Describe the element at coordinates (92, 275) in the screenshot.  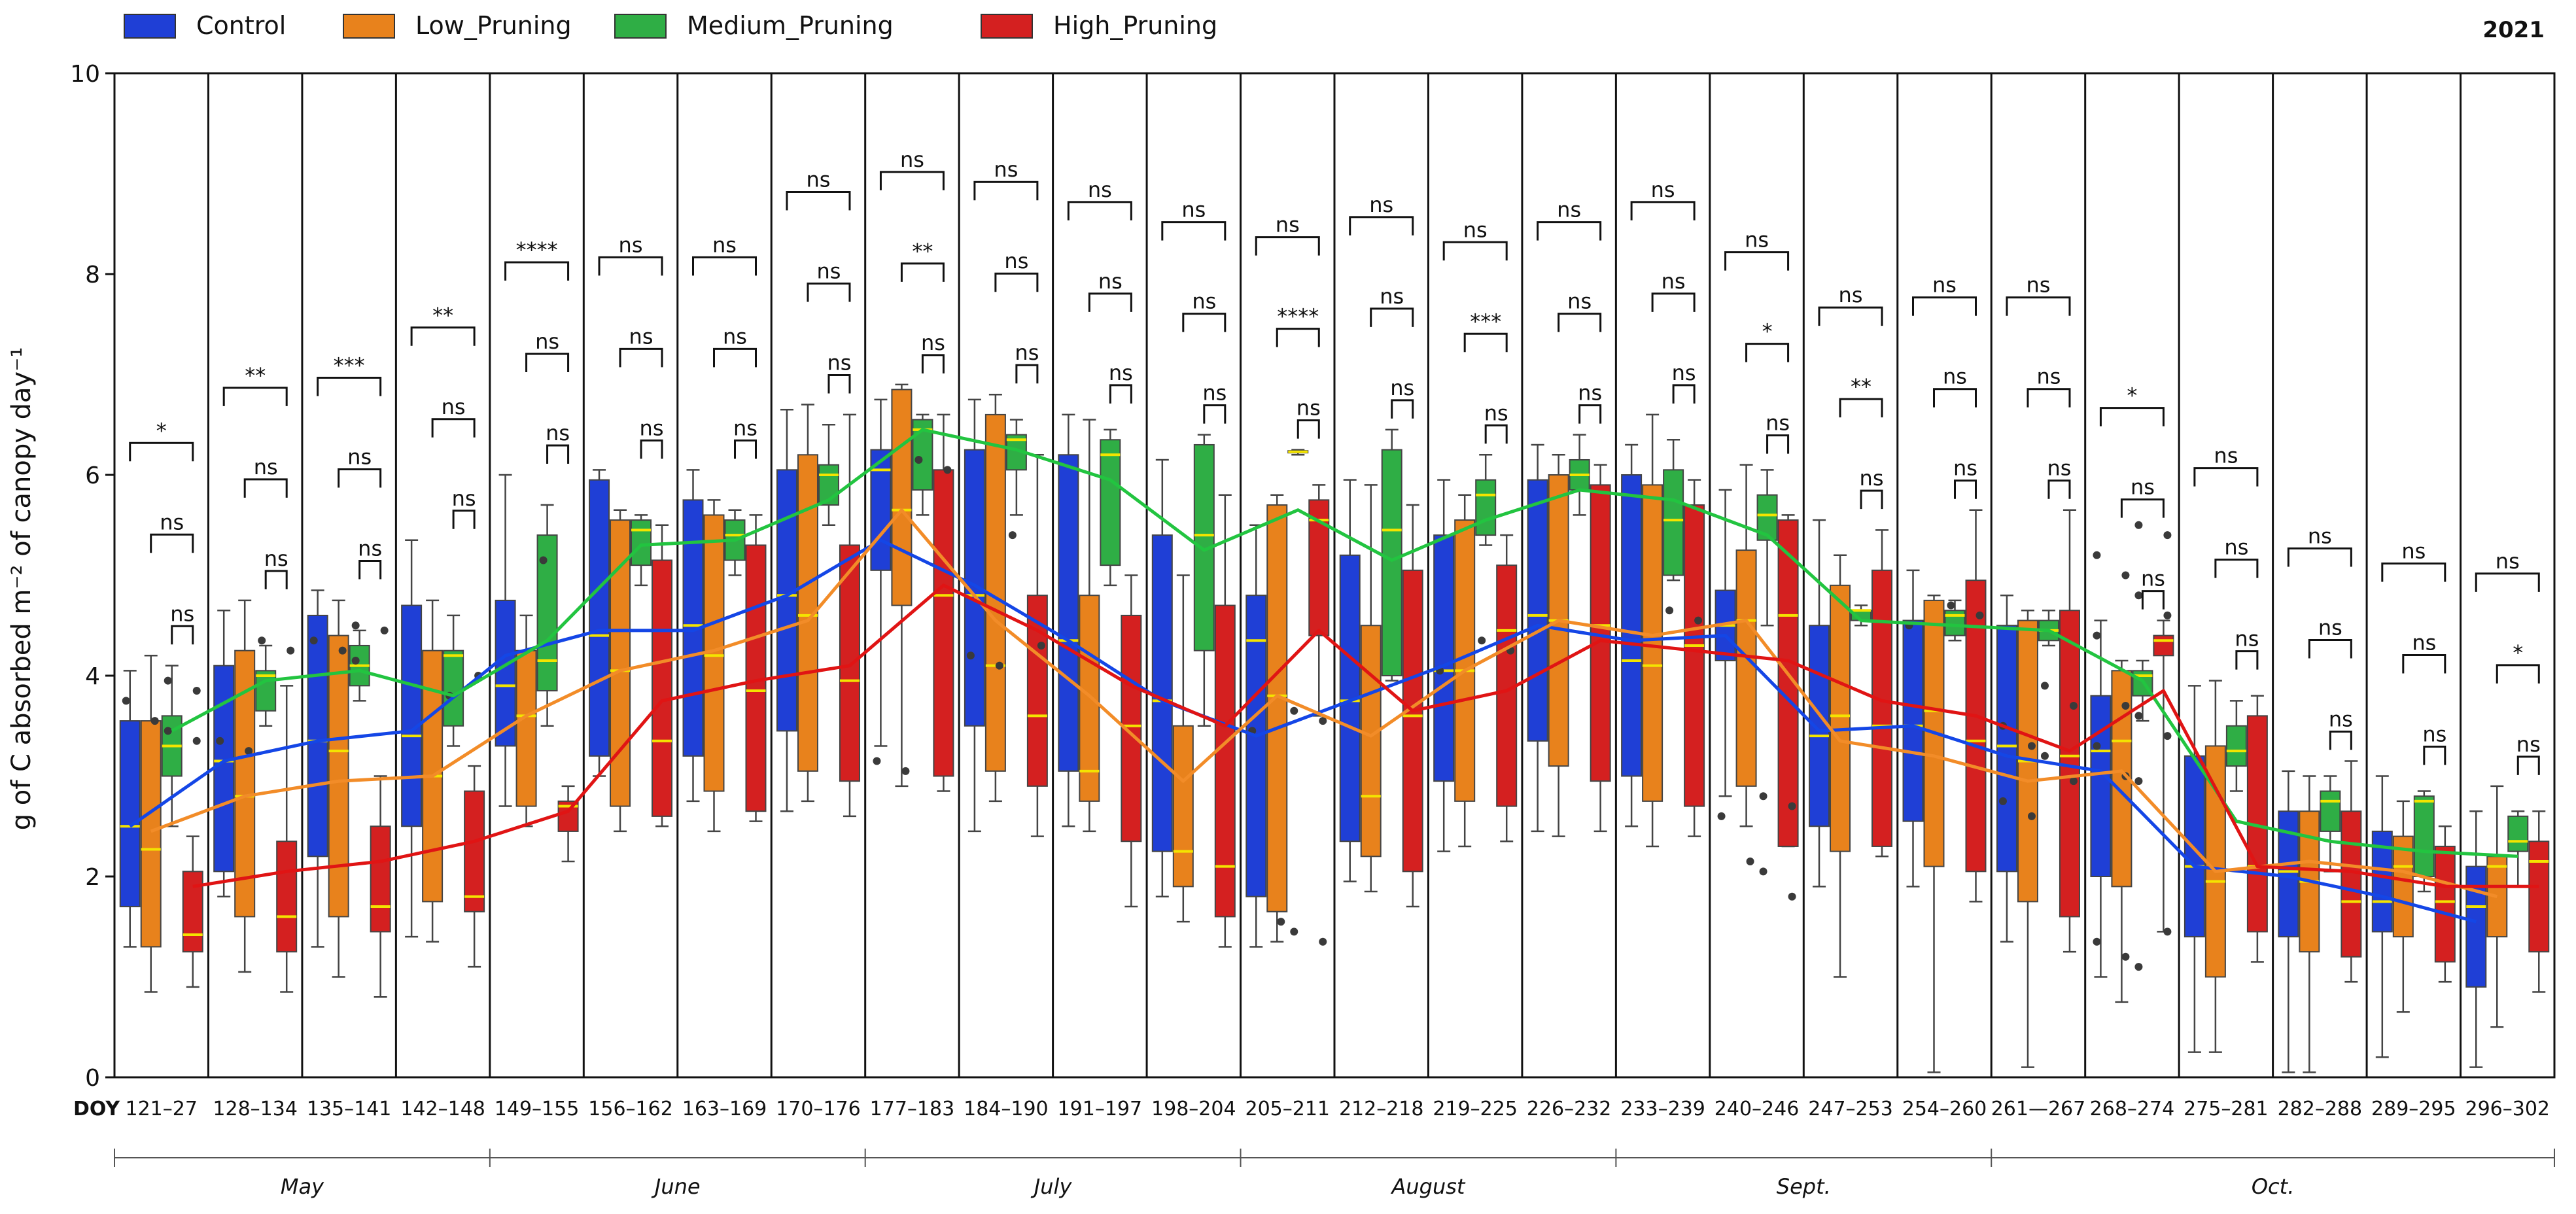
I see `y-tick-label: 8` at that location.